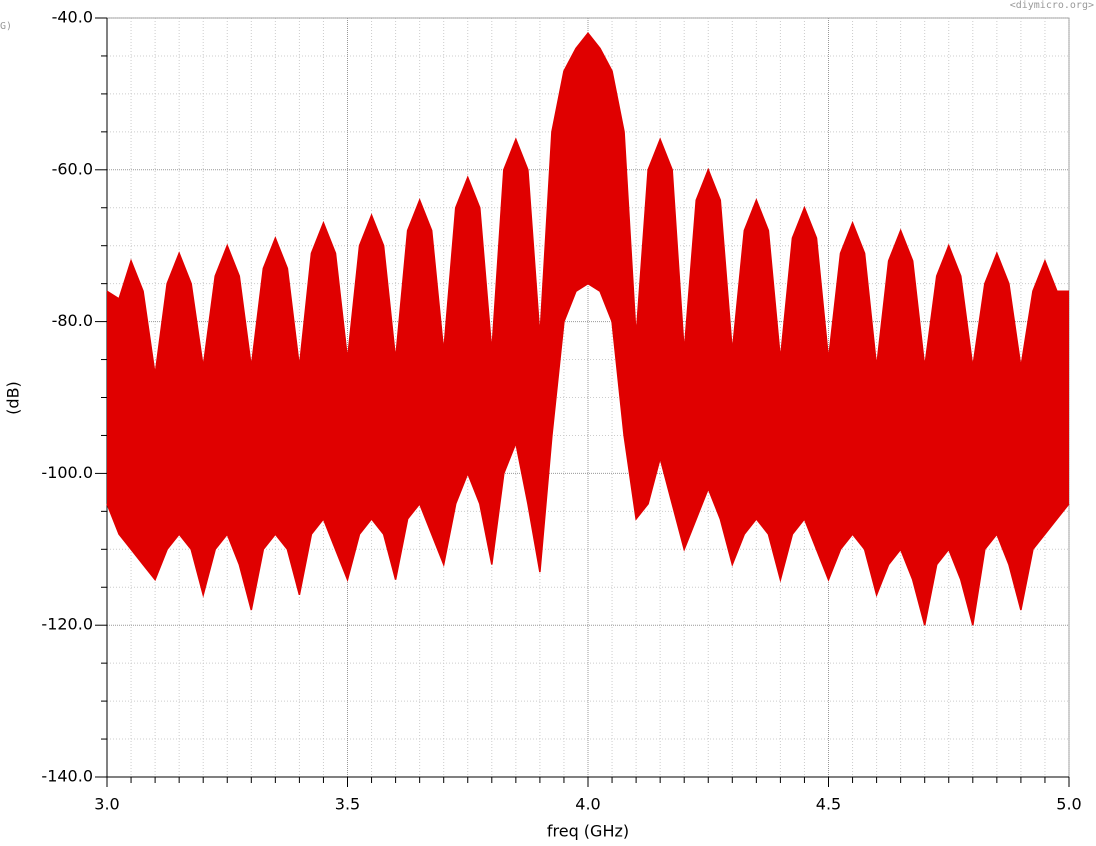  I want to click on y-tick-label: -100.0, so click(67, 472).